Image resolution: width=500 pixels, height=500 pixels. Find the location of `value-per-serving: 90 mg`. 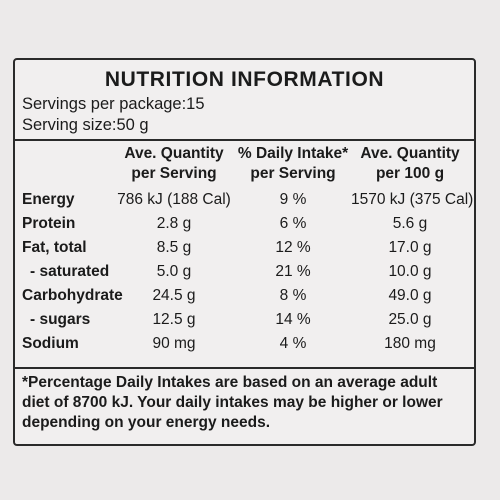

value-per-serving: 90 mg is located at coordinates (174, 343).